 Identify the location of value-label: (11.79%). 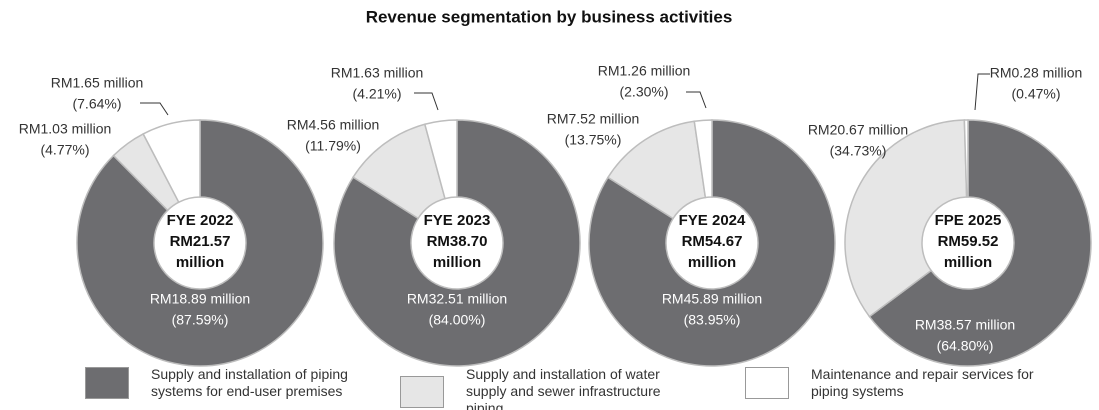
(333, 146).